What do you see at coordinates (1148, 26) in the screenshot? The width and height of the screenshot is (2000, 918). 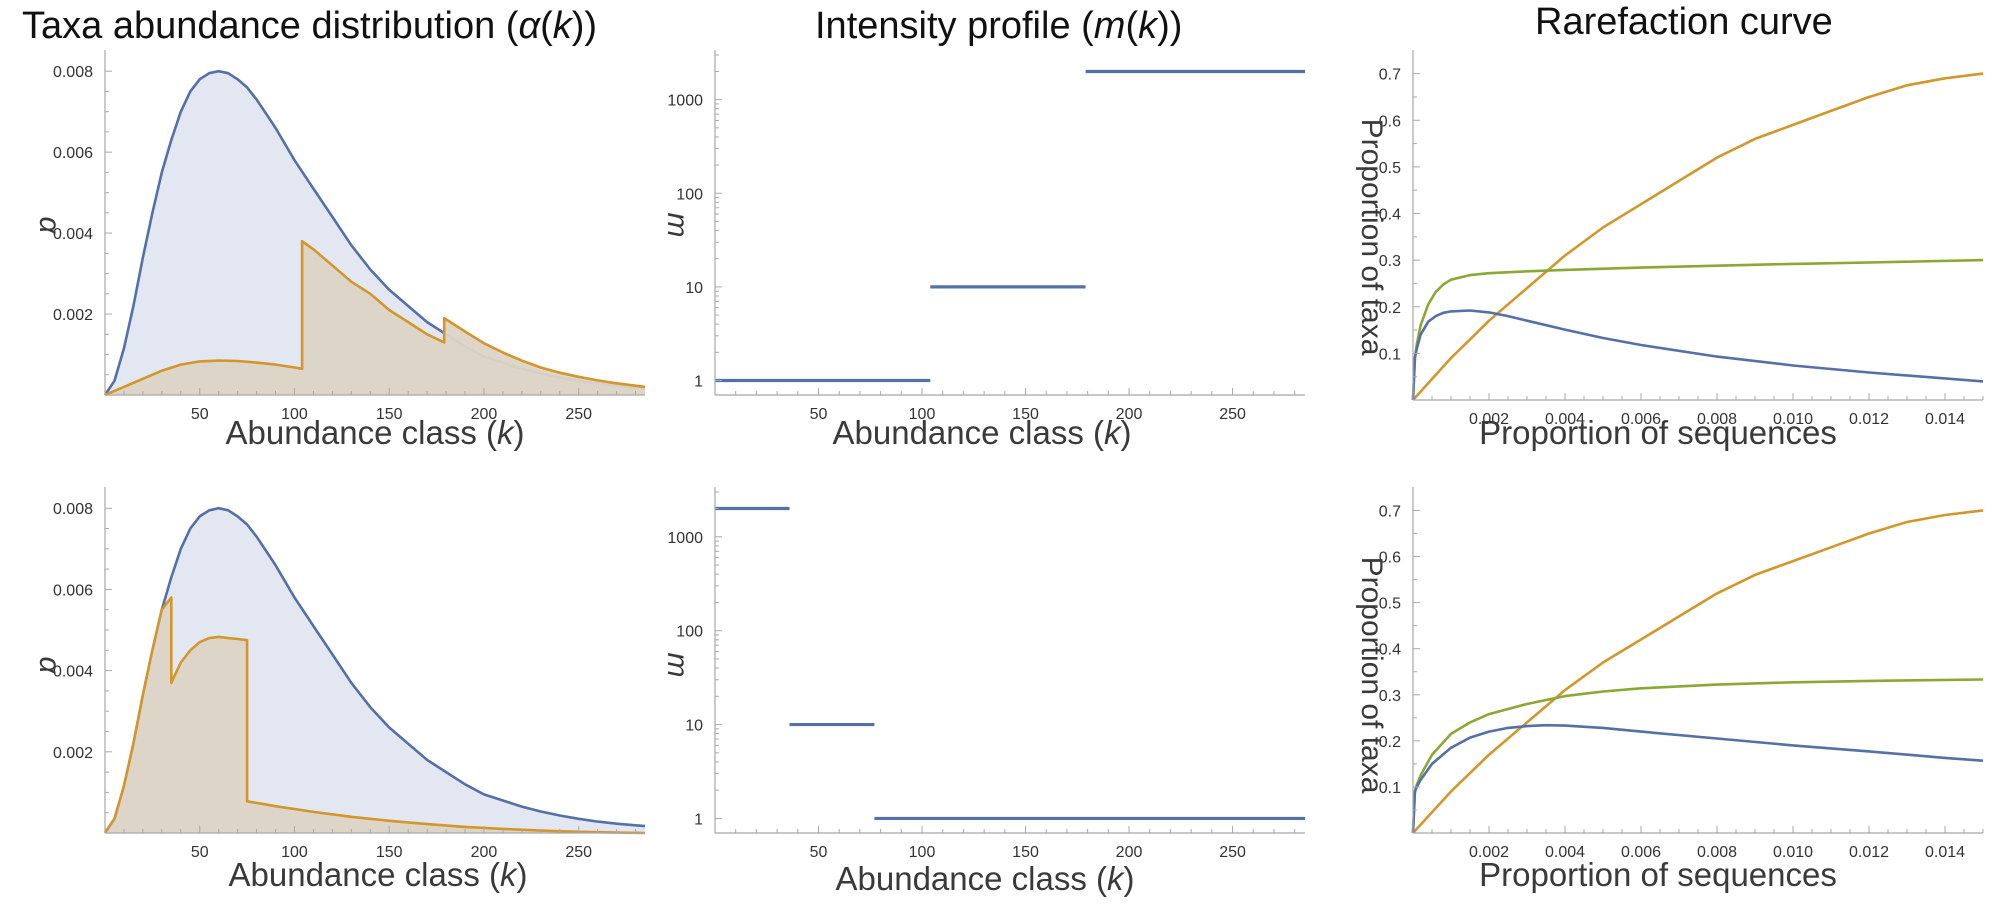 I see `title-part: k` at bounding box center [1148, 26].